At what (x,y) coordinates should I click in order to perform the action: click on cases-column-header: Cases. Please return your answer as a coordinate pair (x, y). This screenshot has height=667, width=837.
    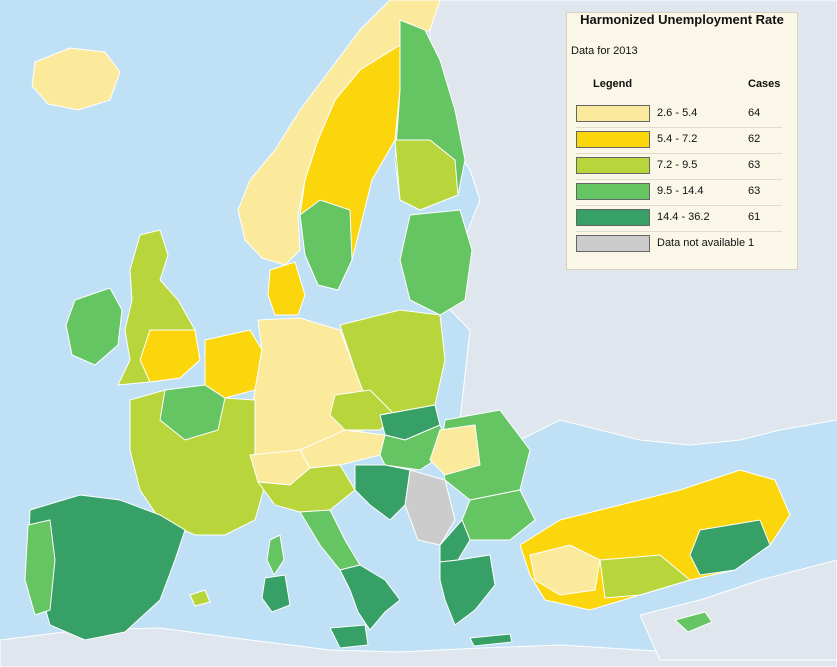
    Looking at the image, I should click on (764, 84).